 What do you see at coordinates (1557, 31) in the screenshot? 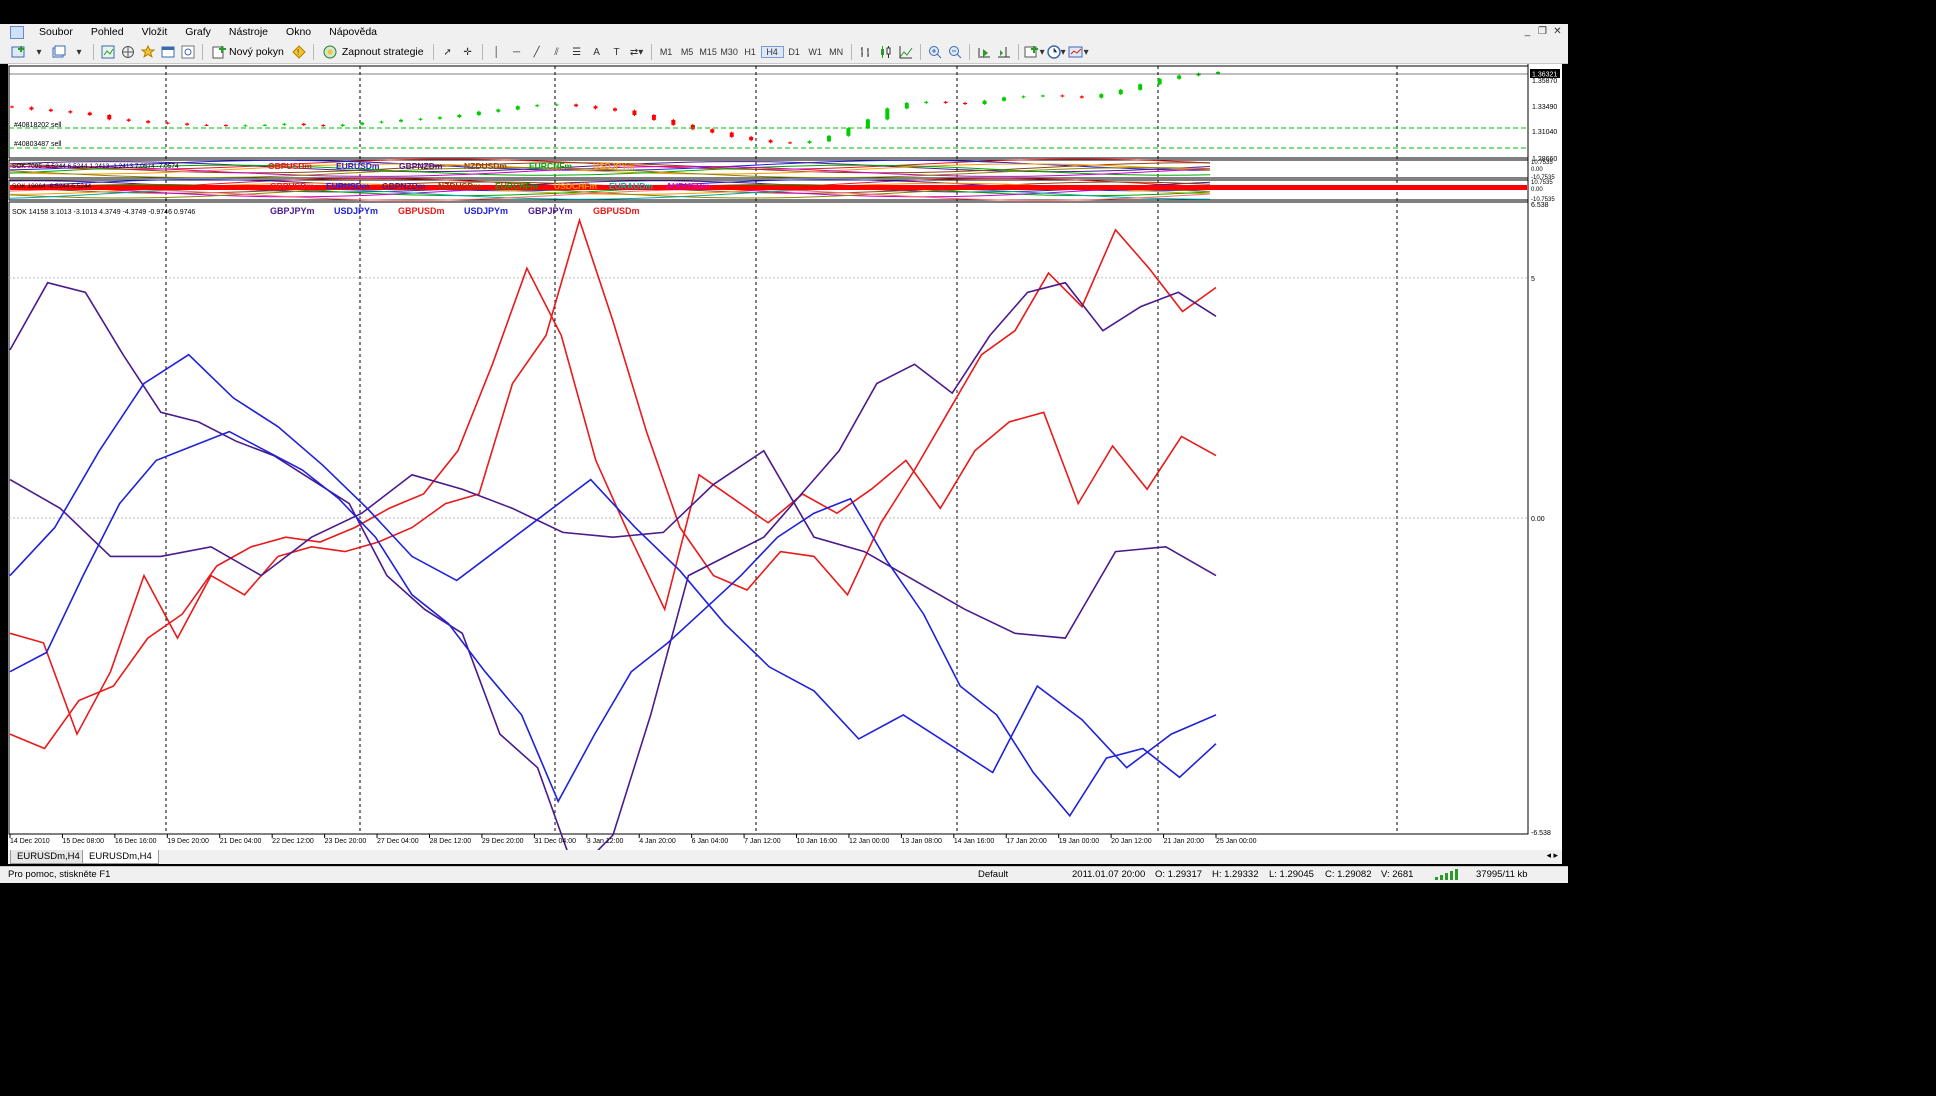
I see `close-icon: ✕` at bounding box center [1557, 31].